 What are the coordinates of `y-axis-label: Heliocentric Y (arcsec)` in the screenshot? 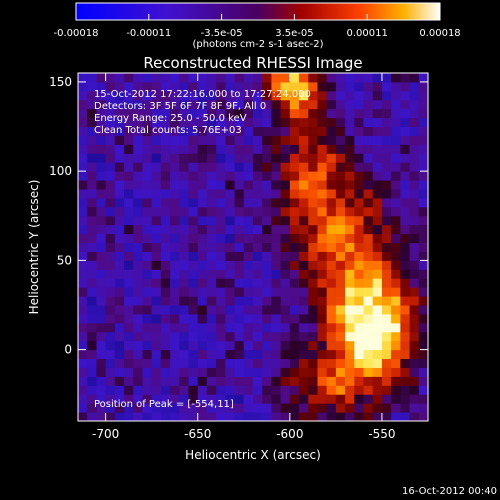 It's located at (34, 247).